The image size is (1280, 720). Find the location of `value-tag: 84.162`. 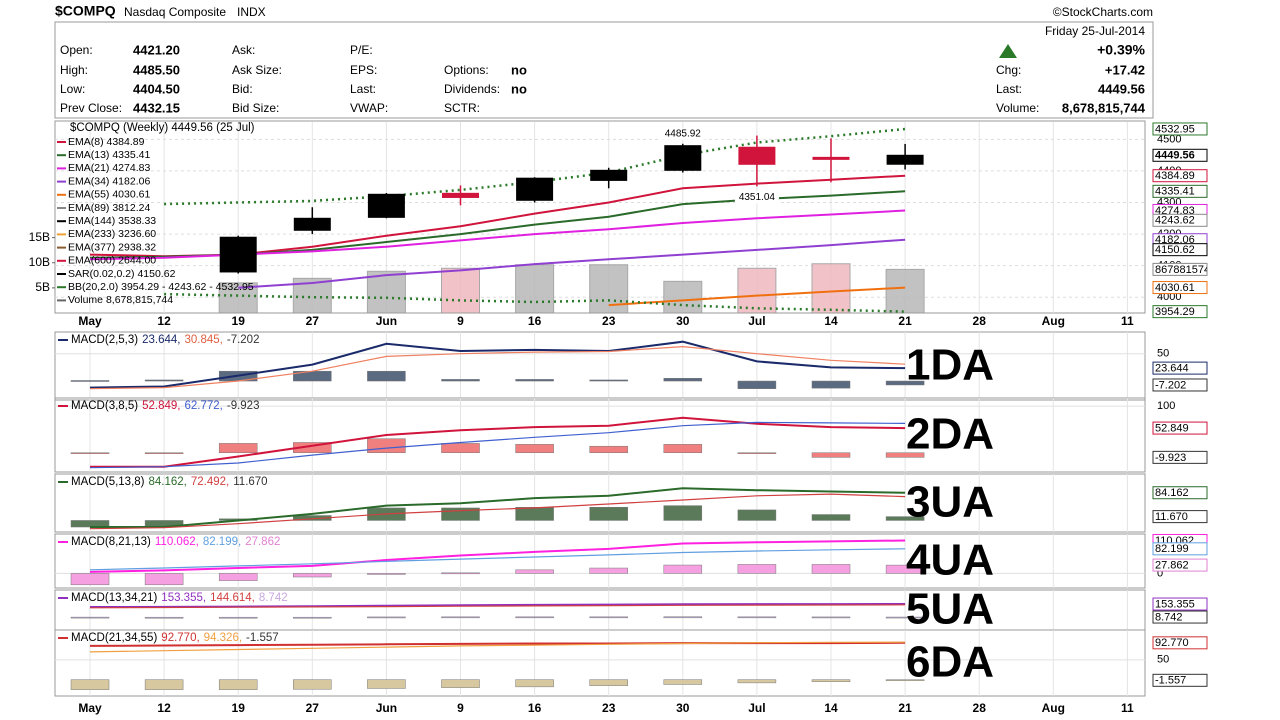

value-tag: 84.162 is located at coordinates (1180, 493).